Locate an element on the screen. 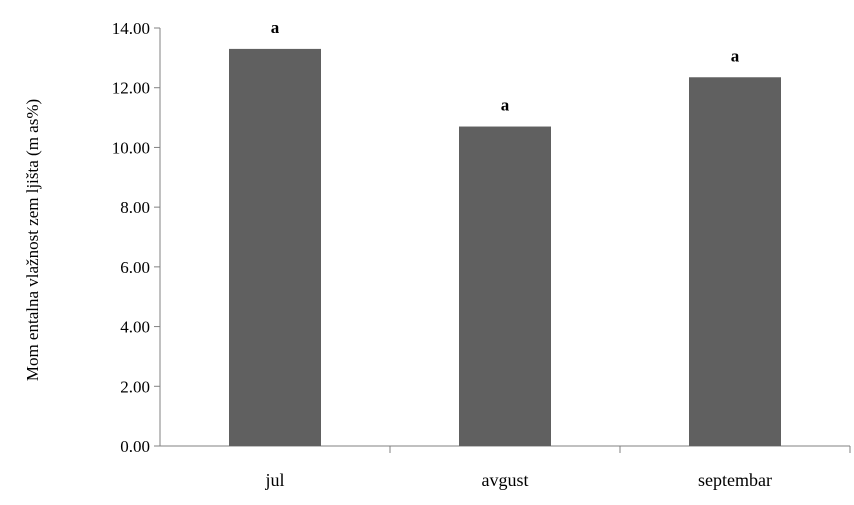  y-ticks: 0.00 2.00 4.00 6.00 8.00 10.00 12.00 14.00 is located at coordinates (136, 237).